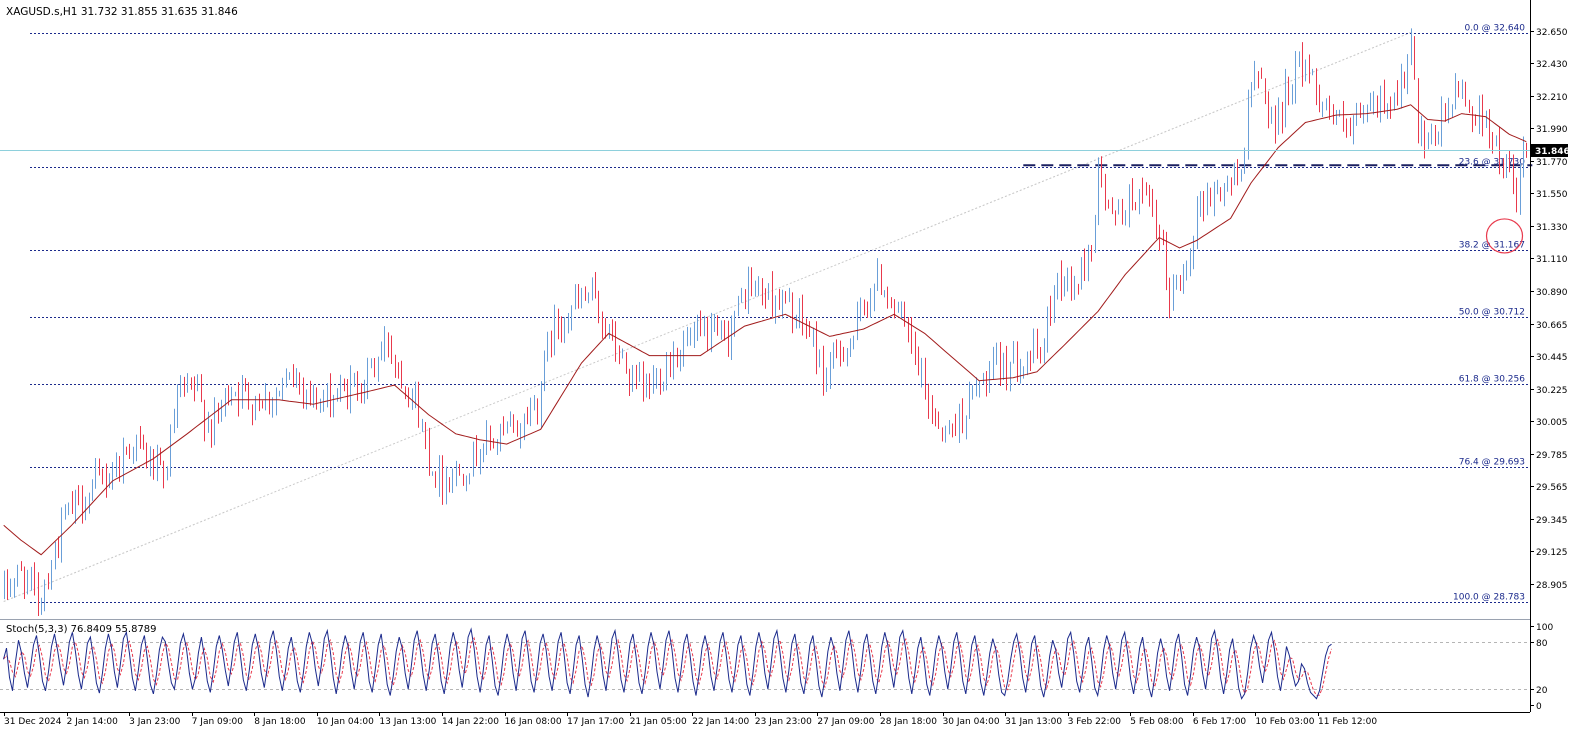  I want to click on price-tick-label: 28.905, so click(1552, 586).